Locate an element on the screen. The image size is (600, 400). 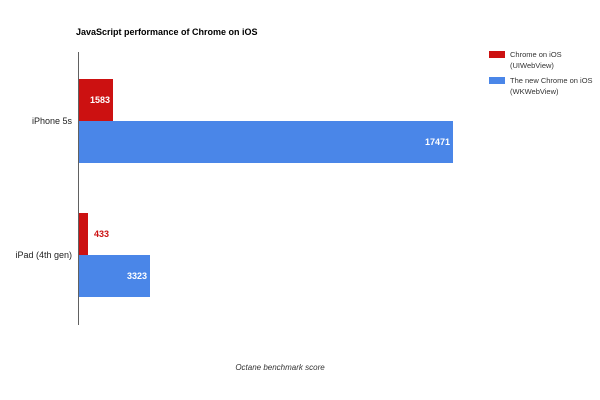
bar-uiwebview-category-0: 1583 is located at coordinates (96, 100).